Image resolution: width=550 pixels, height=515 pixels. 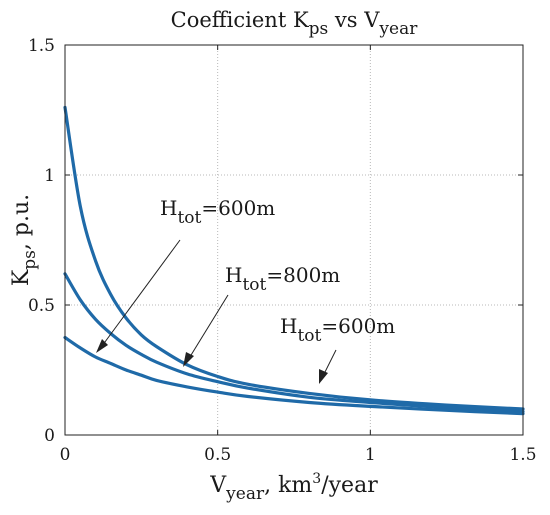 I want to click on annotation-3: Htot=600m, so click(x=337, y=349).